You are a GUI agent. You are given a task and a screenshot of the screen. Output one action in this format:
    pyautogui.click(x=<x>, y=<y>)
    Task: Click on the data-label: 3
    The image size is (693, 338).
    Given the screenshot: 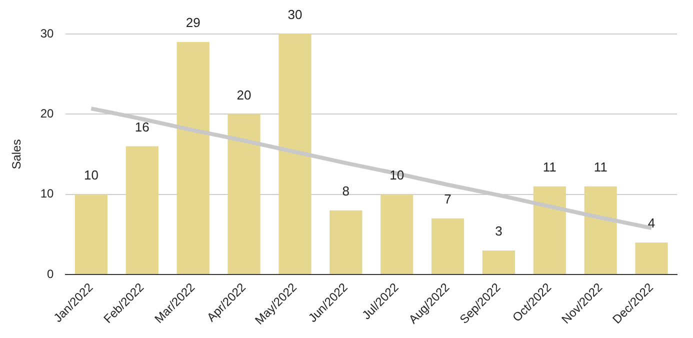 What is the action you would take?
    pyautogui.click(x=498, y=231)
    